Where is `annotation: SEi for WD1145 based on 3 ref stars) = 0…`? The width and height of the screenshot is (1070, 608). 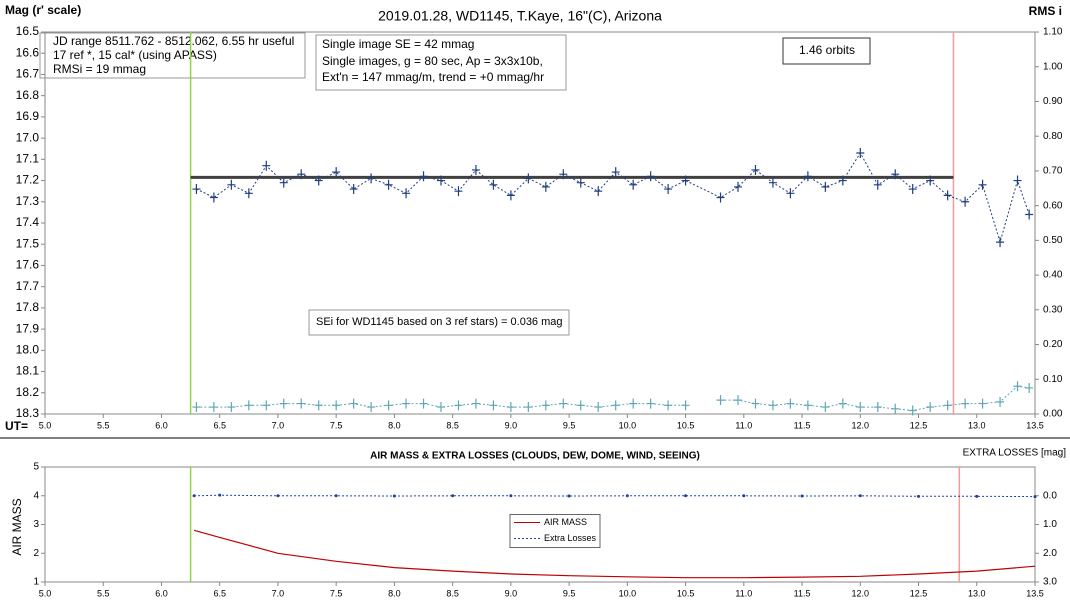
annotation: SEi for WD1145 based on 3 ref stars) = 0… is located at coordinates (439, 322).